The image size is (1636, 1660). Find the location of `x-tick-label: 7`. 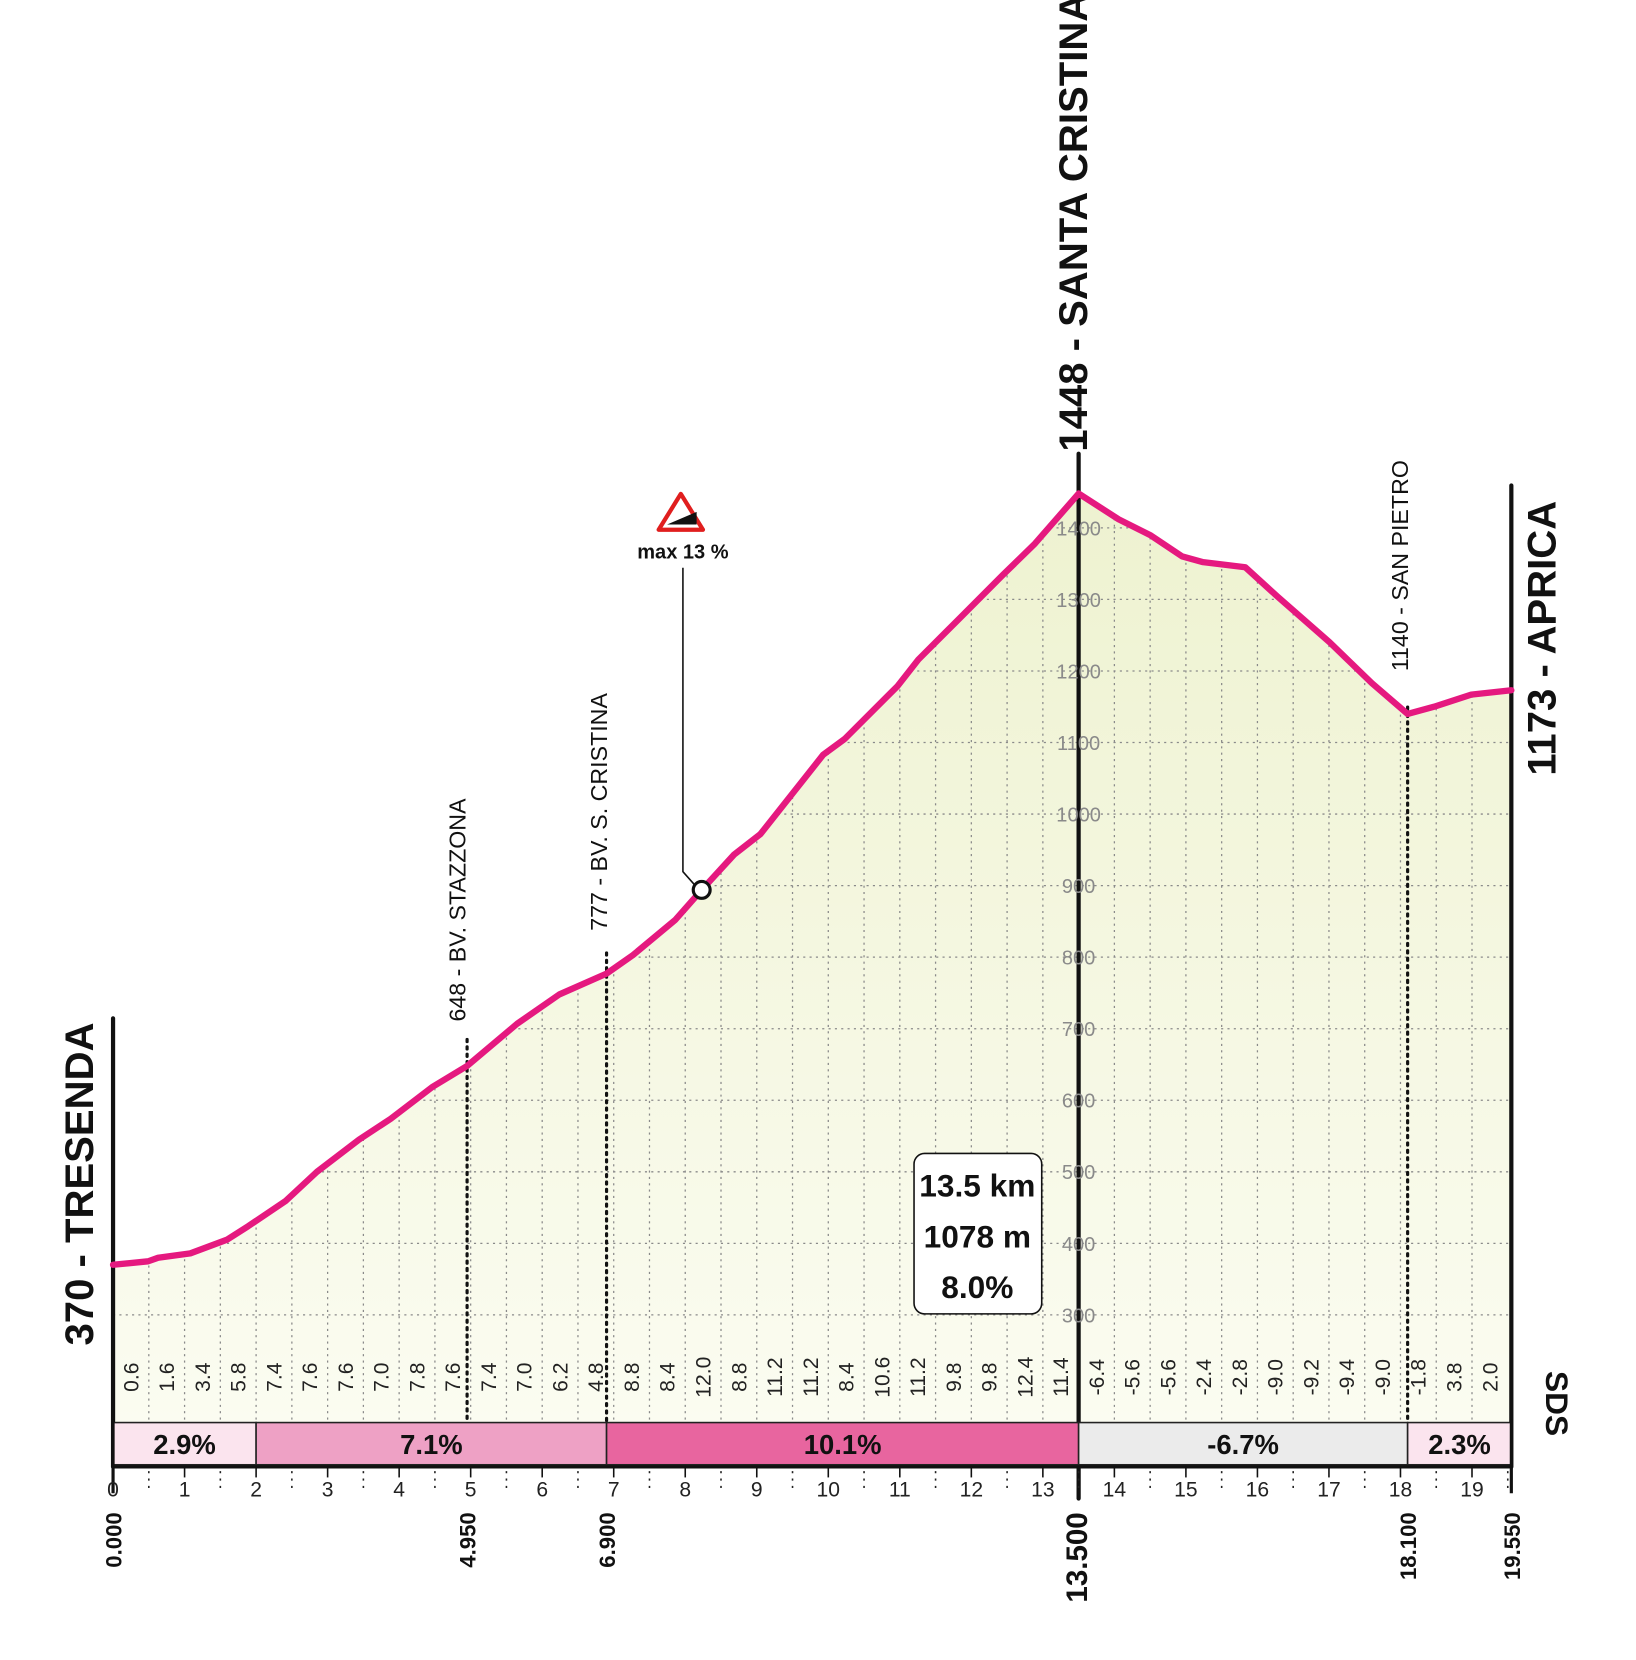

x-tick-label: 7 is located at coordinates (614, 1489).